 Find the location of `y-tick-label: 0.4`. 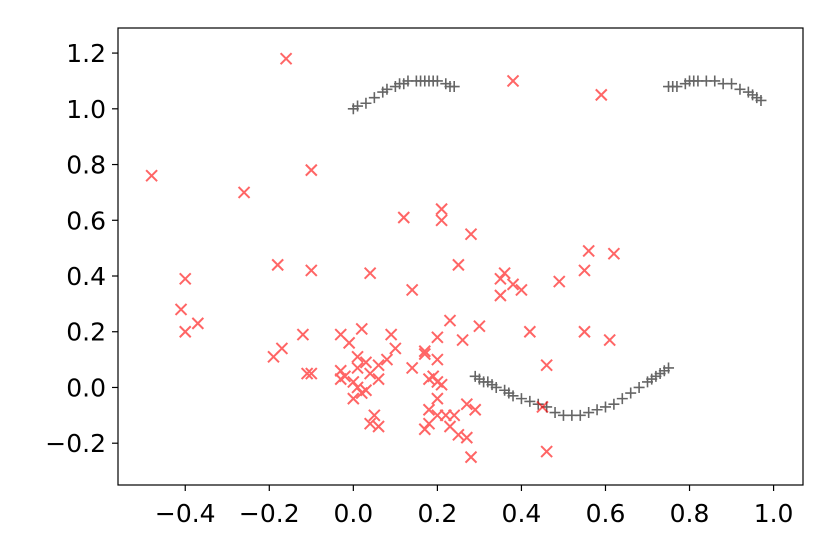

y-tick-label: 0.4 is located at coordinates (86, 276).